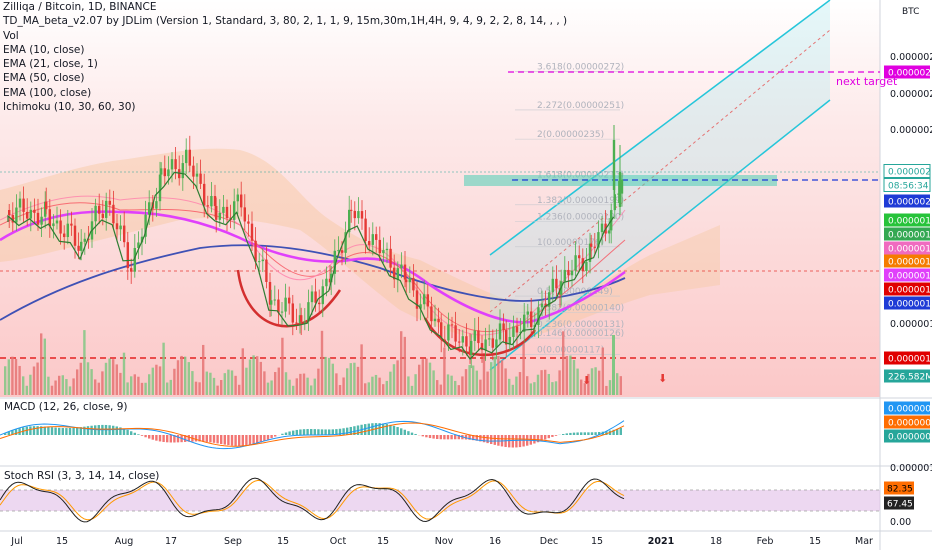  Describe the element at coordinates (47, 92) in the screenshot. I see `indicator-ema100: EMA (100, close)` at that location.